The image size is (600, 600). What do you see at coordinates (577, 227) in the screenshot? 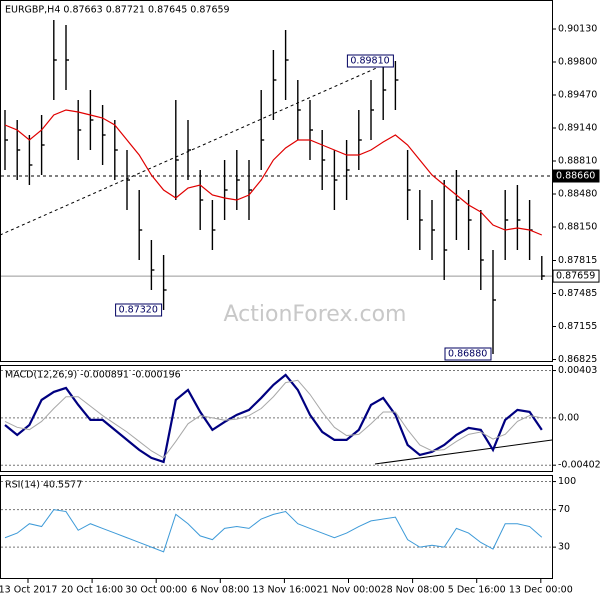
I see `y-tick-label: 0.88150` at bounding box center [577, 227].